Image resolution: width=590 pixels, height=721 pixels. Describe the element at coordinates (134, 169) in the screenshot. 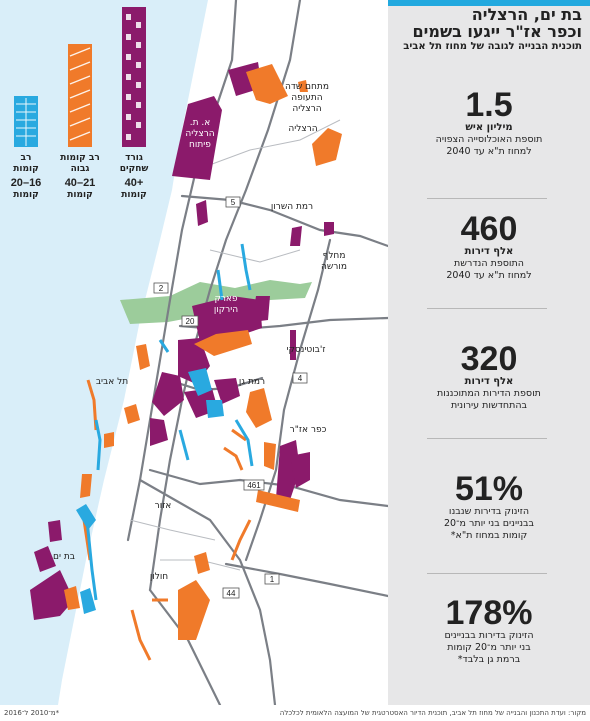

I see `svg-text: שחקים` at that location.